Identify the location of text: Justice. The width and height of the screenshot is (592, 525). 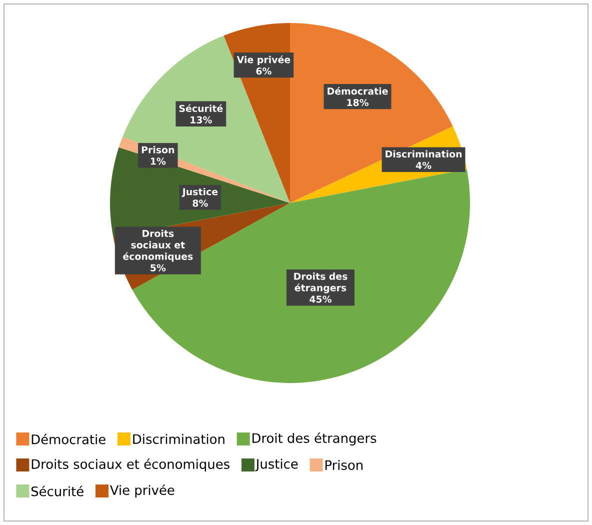
(200, 193).